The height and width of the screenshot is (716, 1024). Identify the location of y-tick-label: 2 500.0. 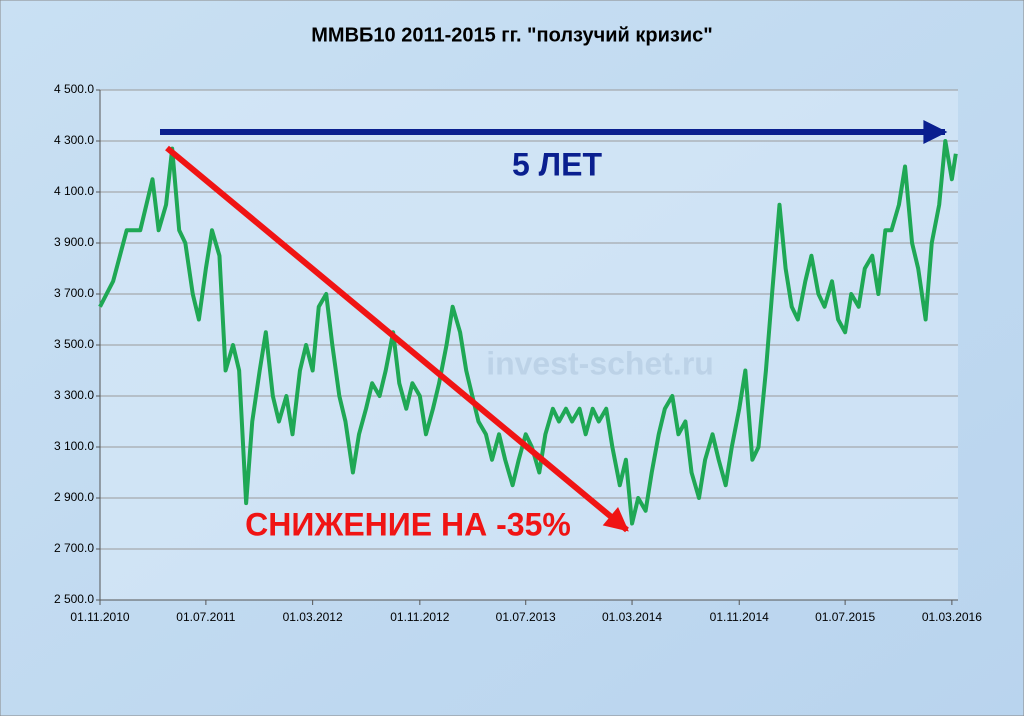
(74, 599).